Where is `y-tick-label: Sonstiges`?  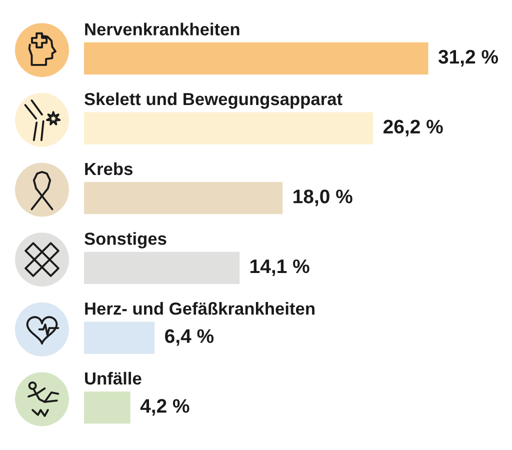 y-tick-label: Sonstiges is located at coordinates (125, 240).